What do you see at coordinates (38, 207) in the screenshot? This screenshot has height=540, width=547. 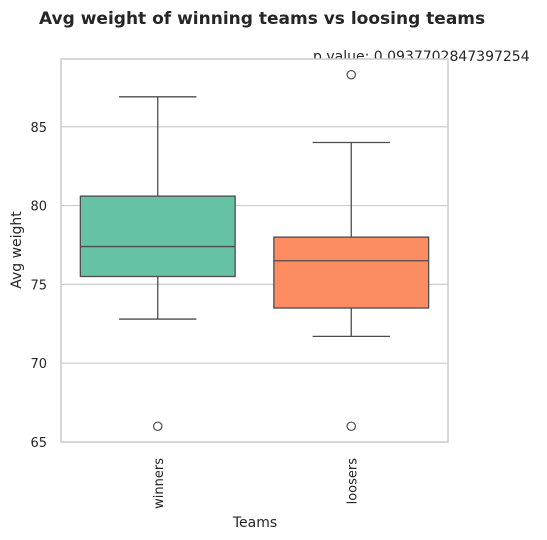 I see `y-tick-label: 80` at bounding box center [38, 207].